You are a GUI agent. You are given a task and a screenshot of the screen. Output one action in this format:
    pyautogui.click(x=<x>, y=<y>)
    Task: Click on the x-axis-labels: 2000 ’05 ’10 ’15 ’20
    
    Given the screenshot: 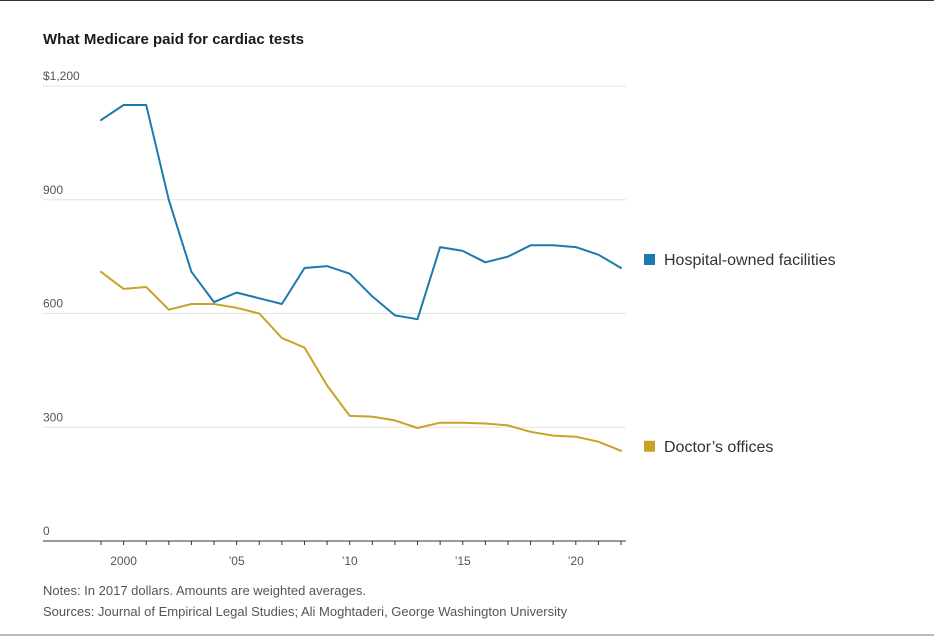 What is the action you would take?
    pyautogui.click(x=347, y=561)
    